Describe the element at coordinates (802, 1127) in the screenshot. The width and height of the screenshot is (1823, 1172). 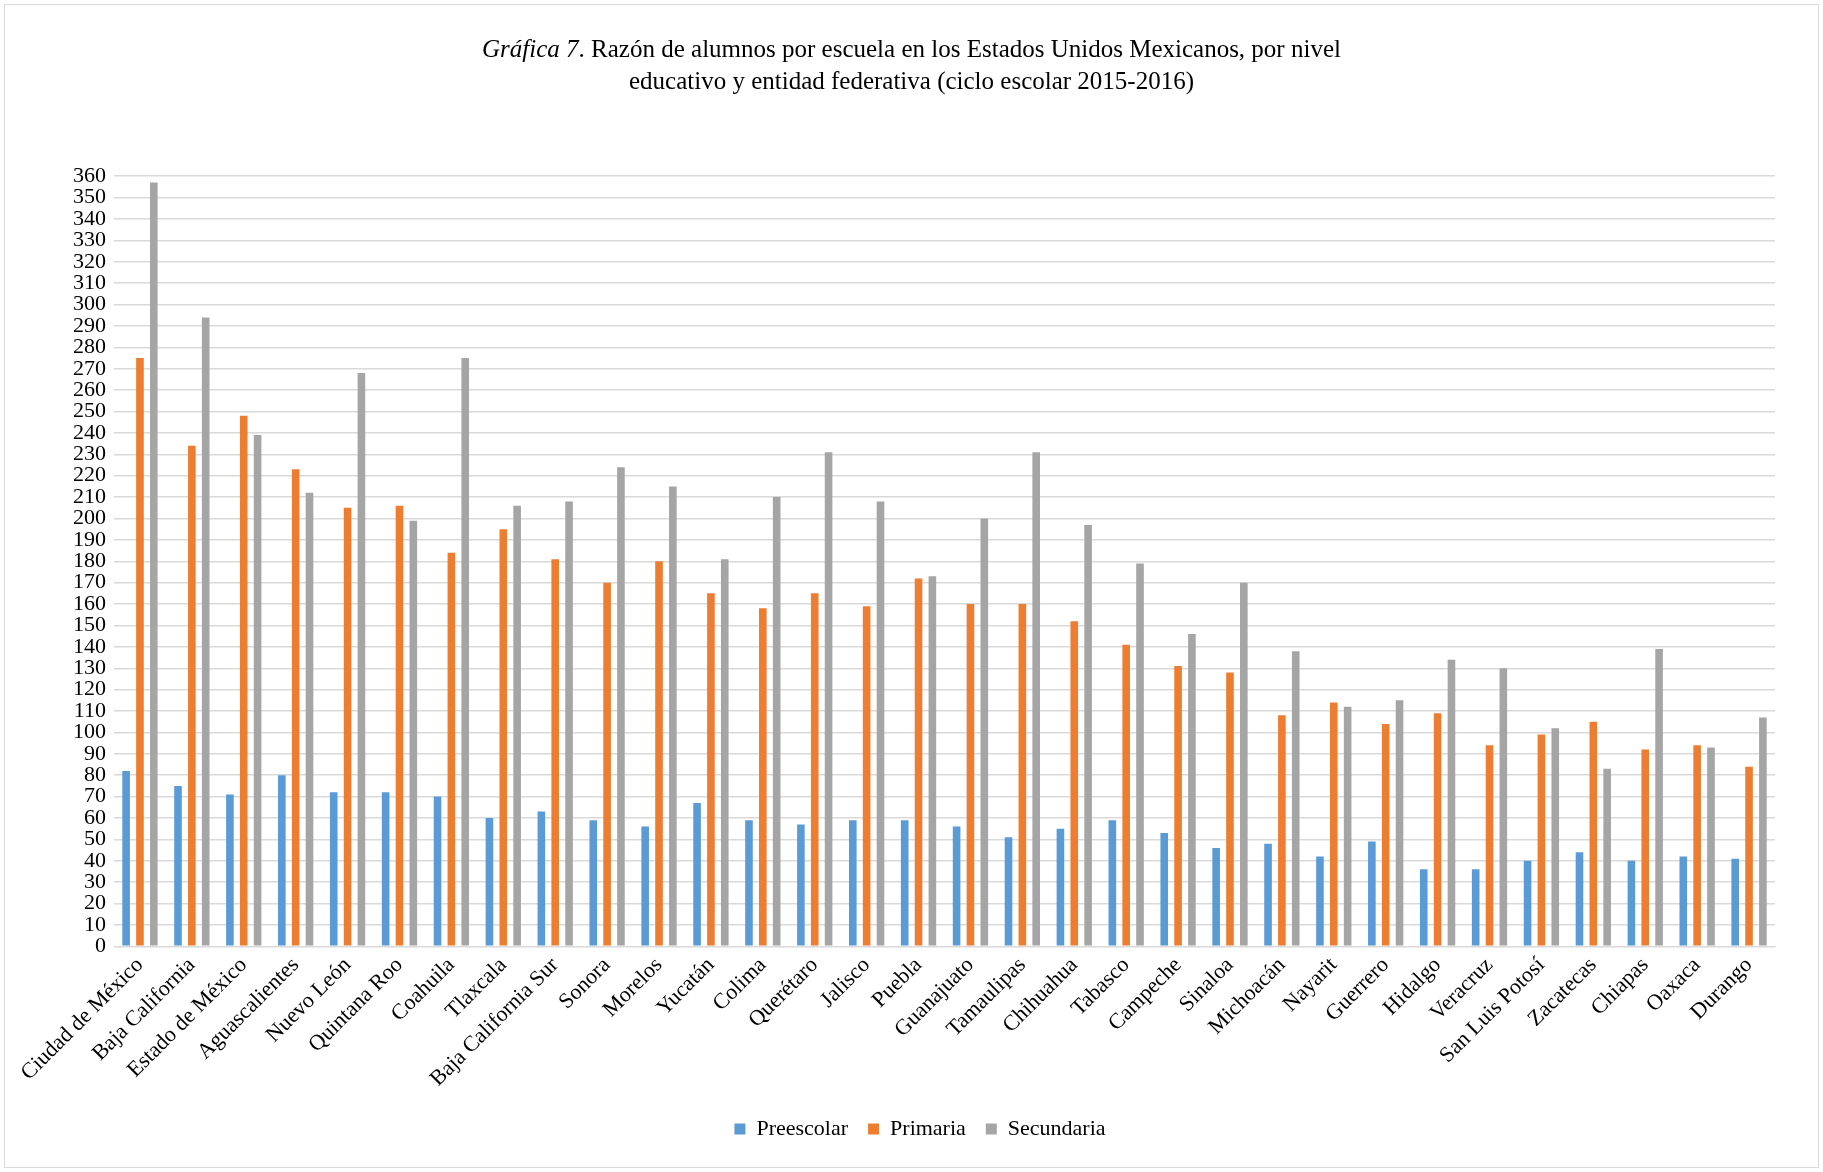
I see `legend-label: Preescolar` at that location.